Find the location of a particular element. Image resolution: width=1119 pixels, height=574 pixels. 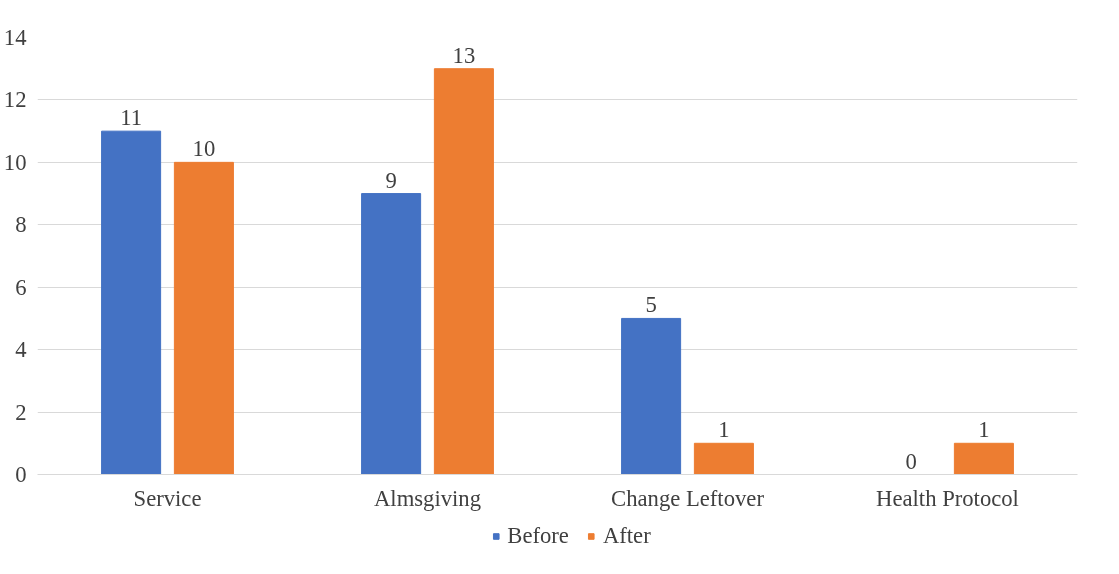

data-label: 0 is located at coordinates (911, 461).